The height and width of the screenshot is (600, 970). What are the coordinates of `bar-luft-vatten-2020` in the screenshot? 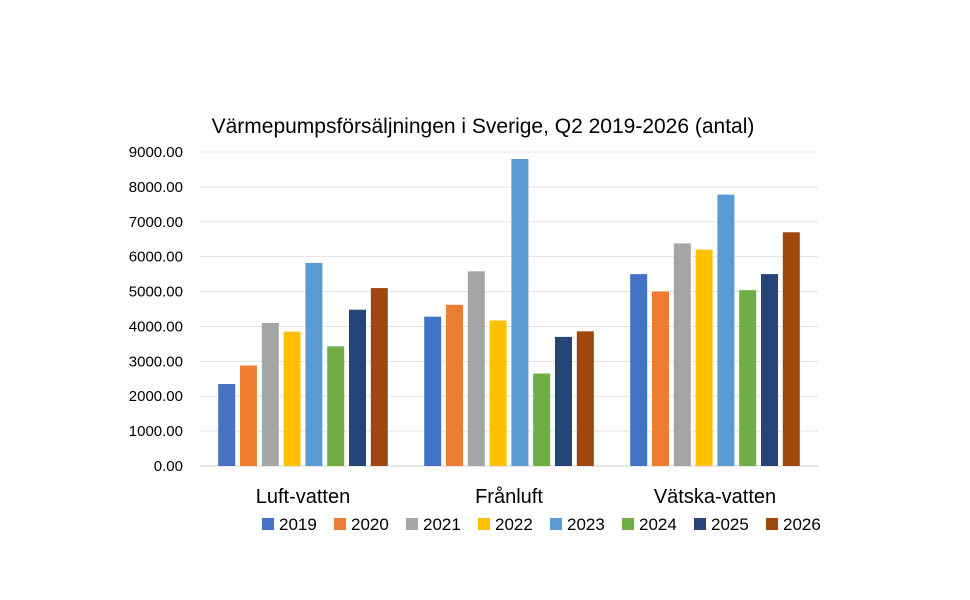 It's located at (248, 415).